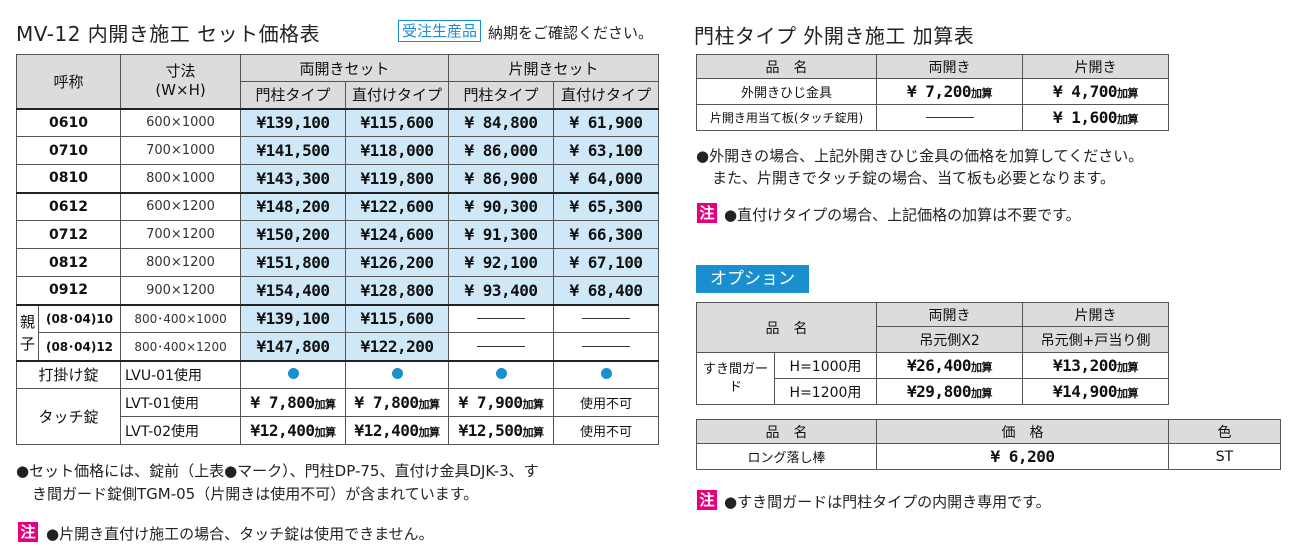  Describe the element at coordinates (27, 343) in the screenshot. I see `oyako-label-child: 子` at that location.